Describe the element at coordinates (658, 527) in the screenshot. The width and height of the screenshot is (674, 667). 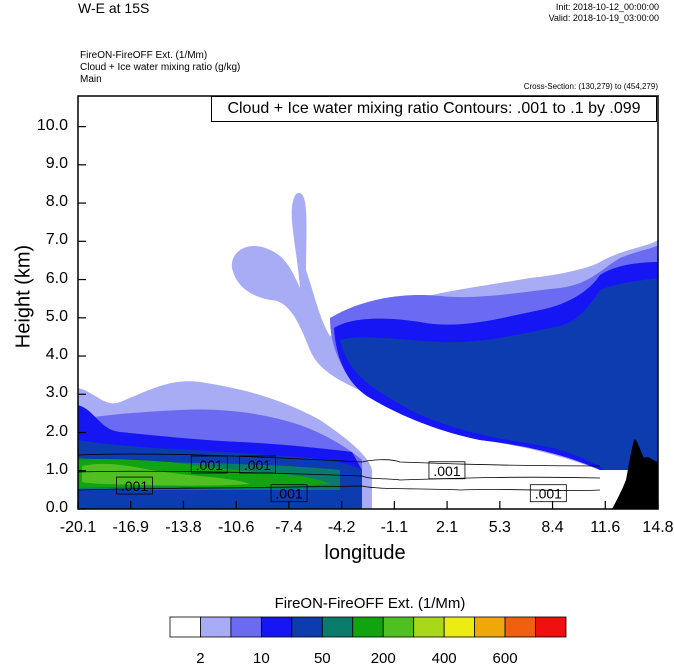
I see `x-tick-label: 14.8` at that location.